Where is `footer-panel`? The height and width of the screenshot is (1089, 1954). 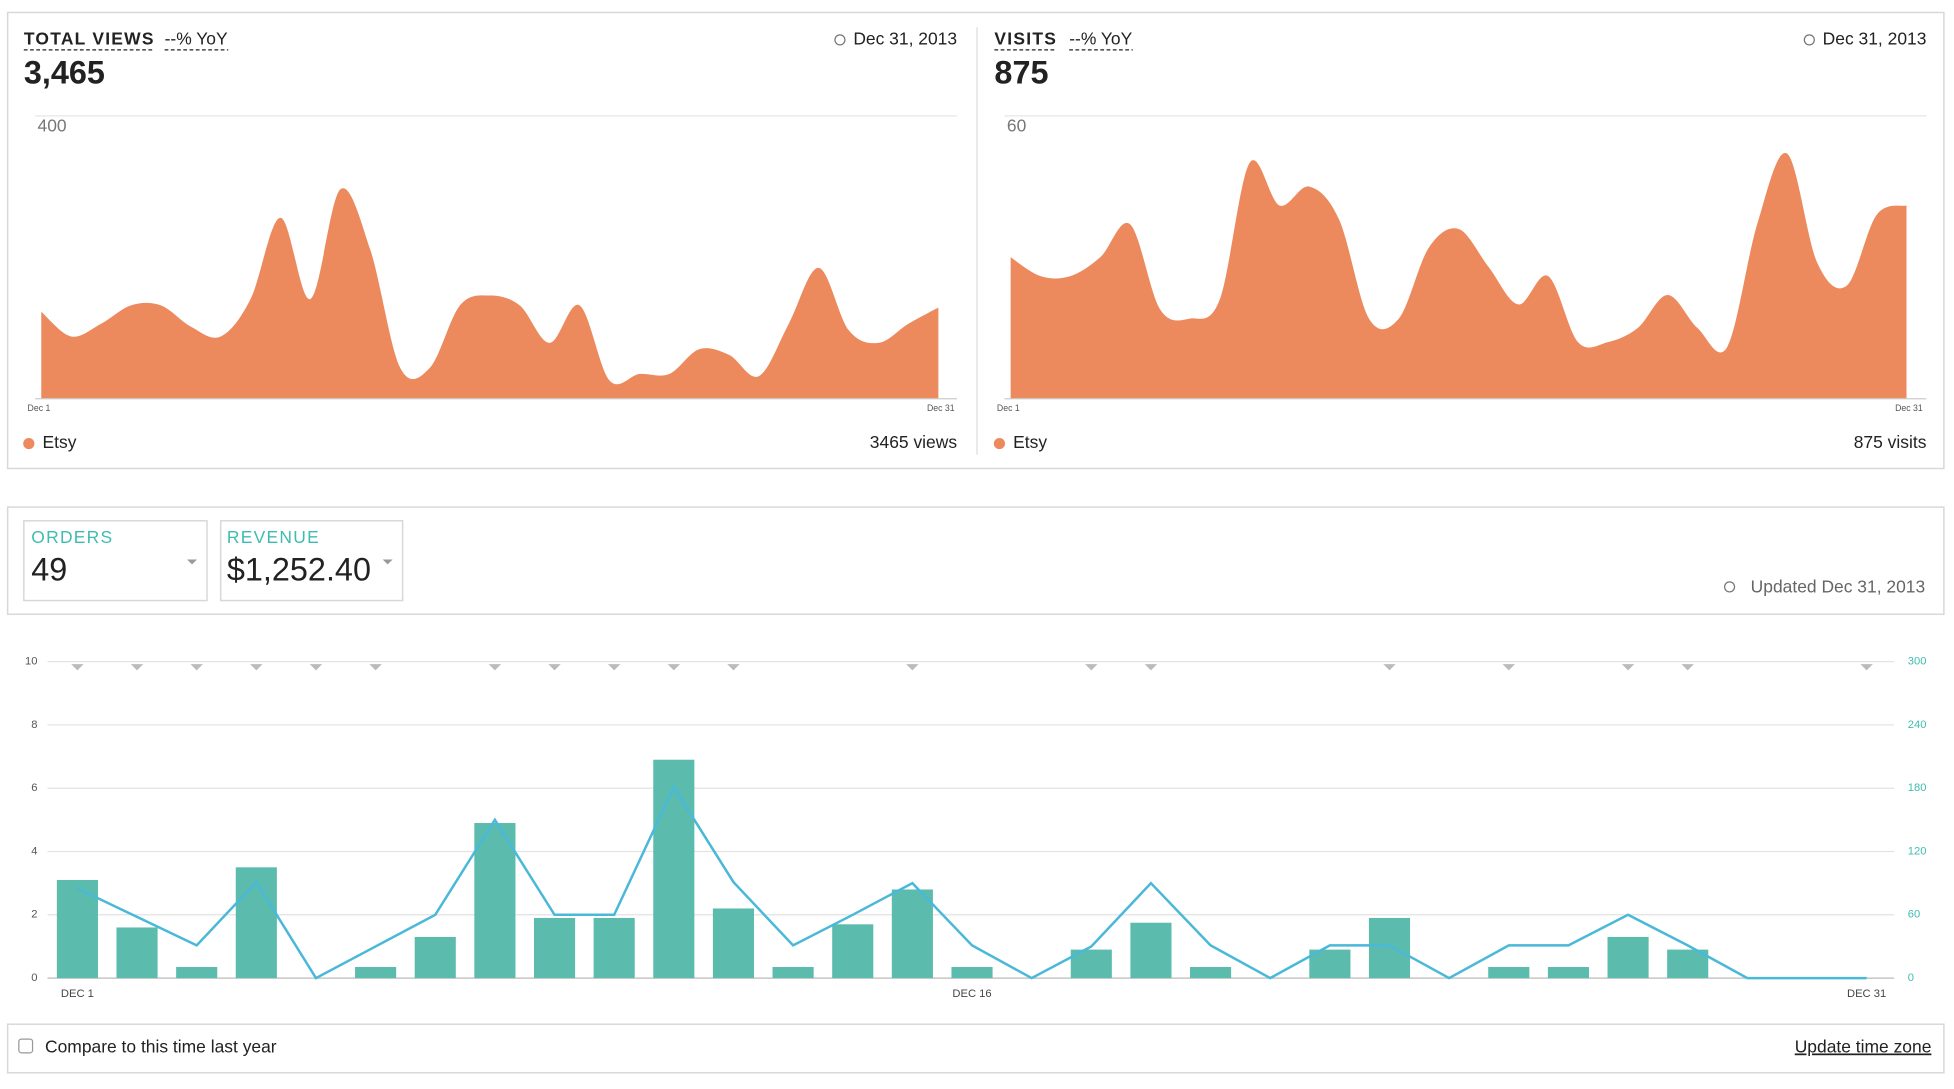
footer-panel is located at coordinates (975, 1048).